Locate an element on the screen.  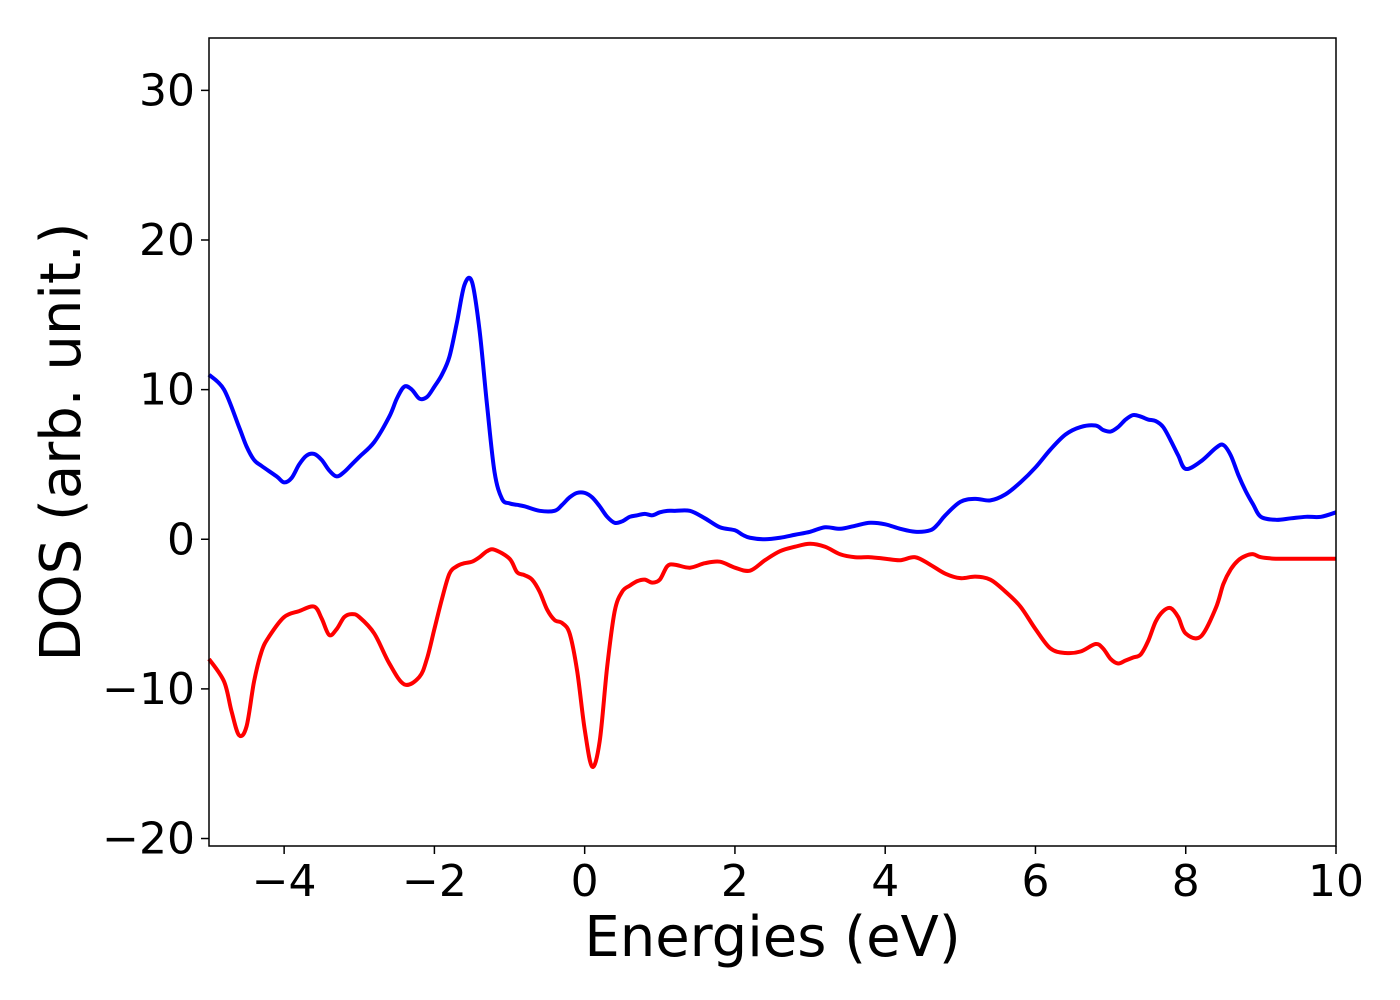
x-tick-label: 2 is located at coordinates (735, 881).